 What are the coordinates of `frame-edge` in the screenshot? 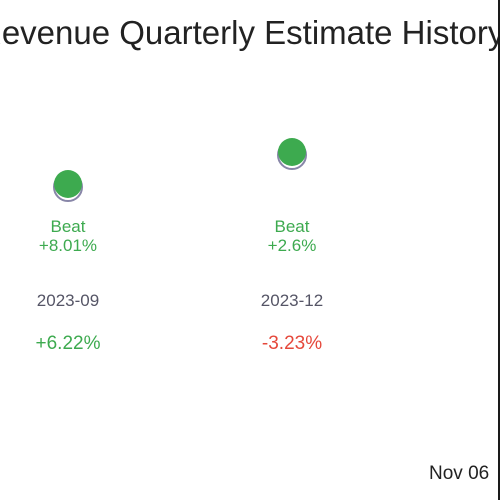 It's located at (499, 250).